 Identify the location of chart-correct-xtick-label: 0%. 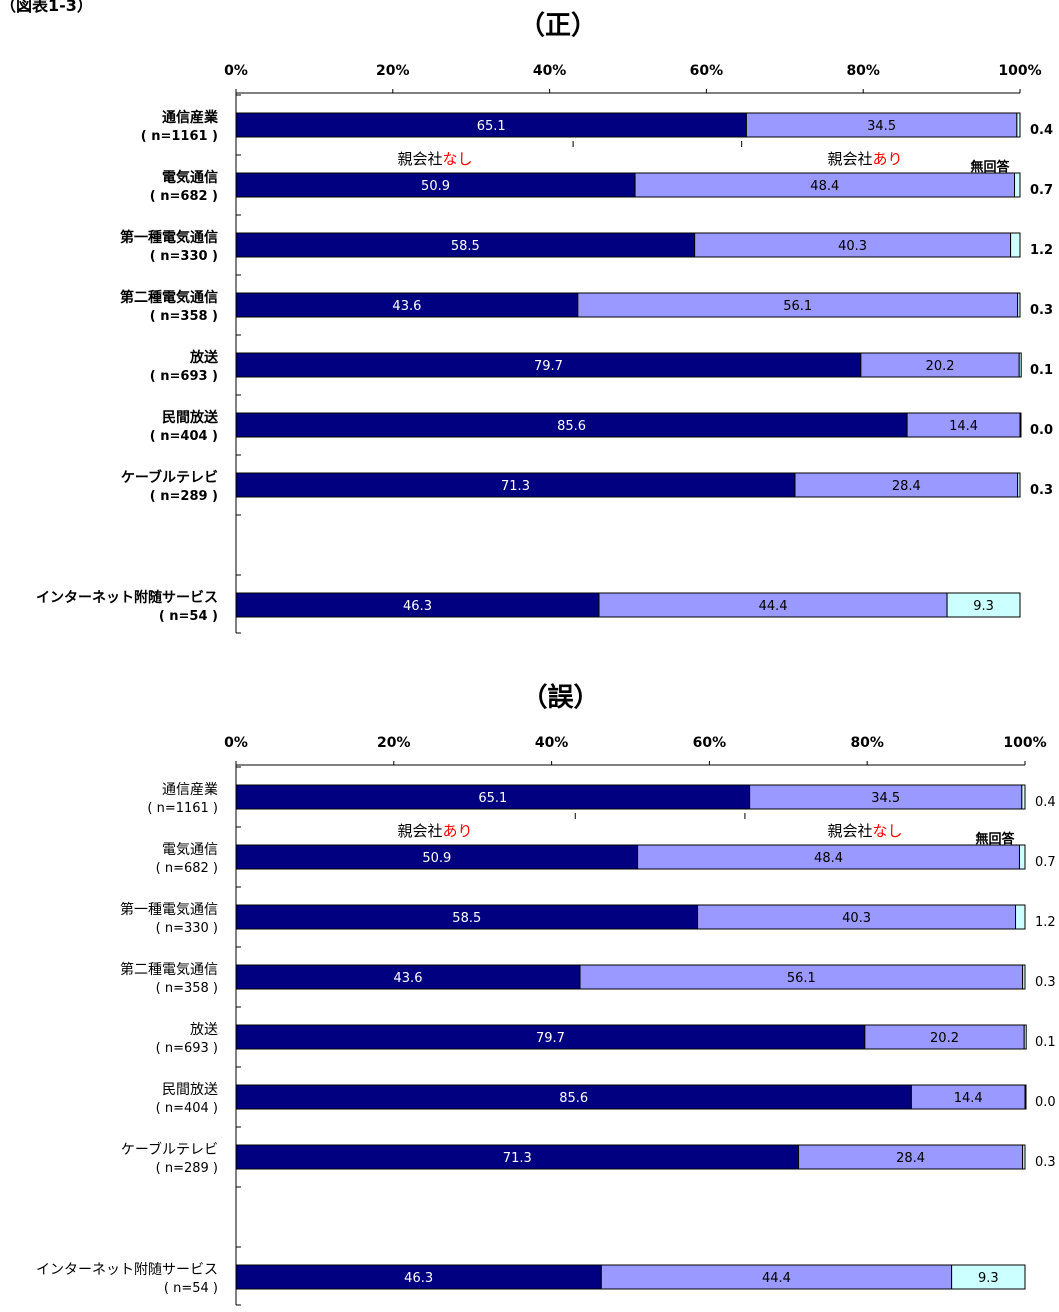
(236, 71).